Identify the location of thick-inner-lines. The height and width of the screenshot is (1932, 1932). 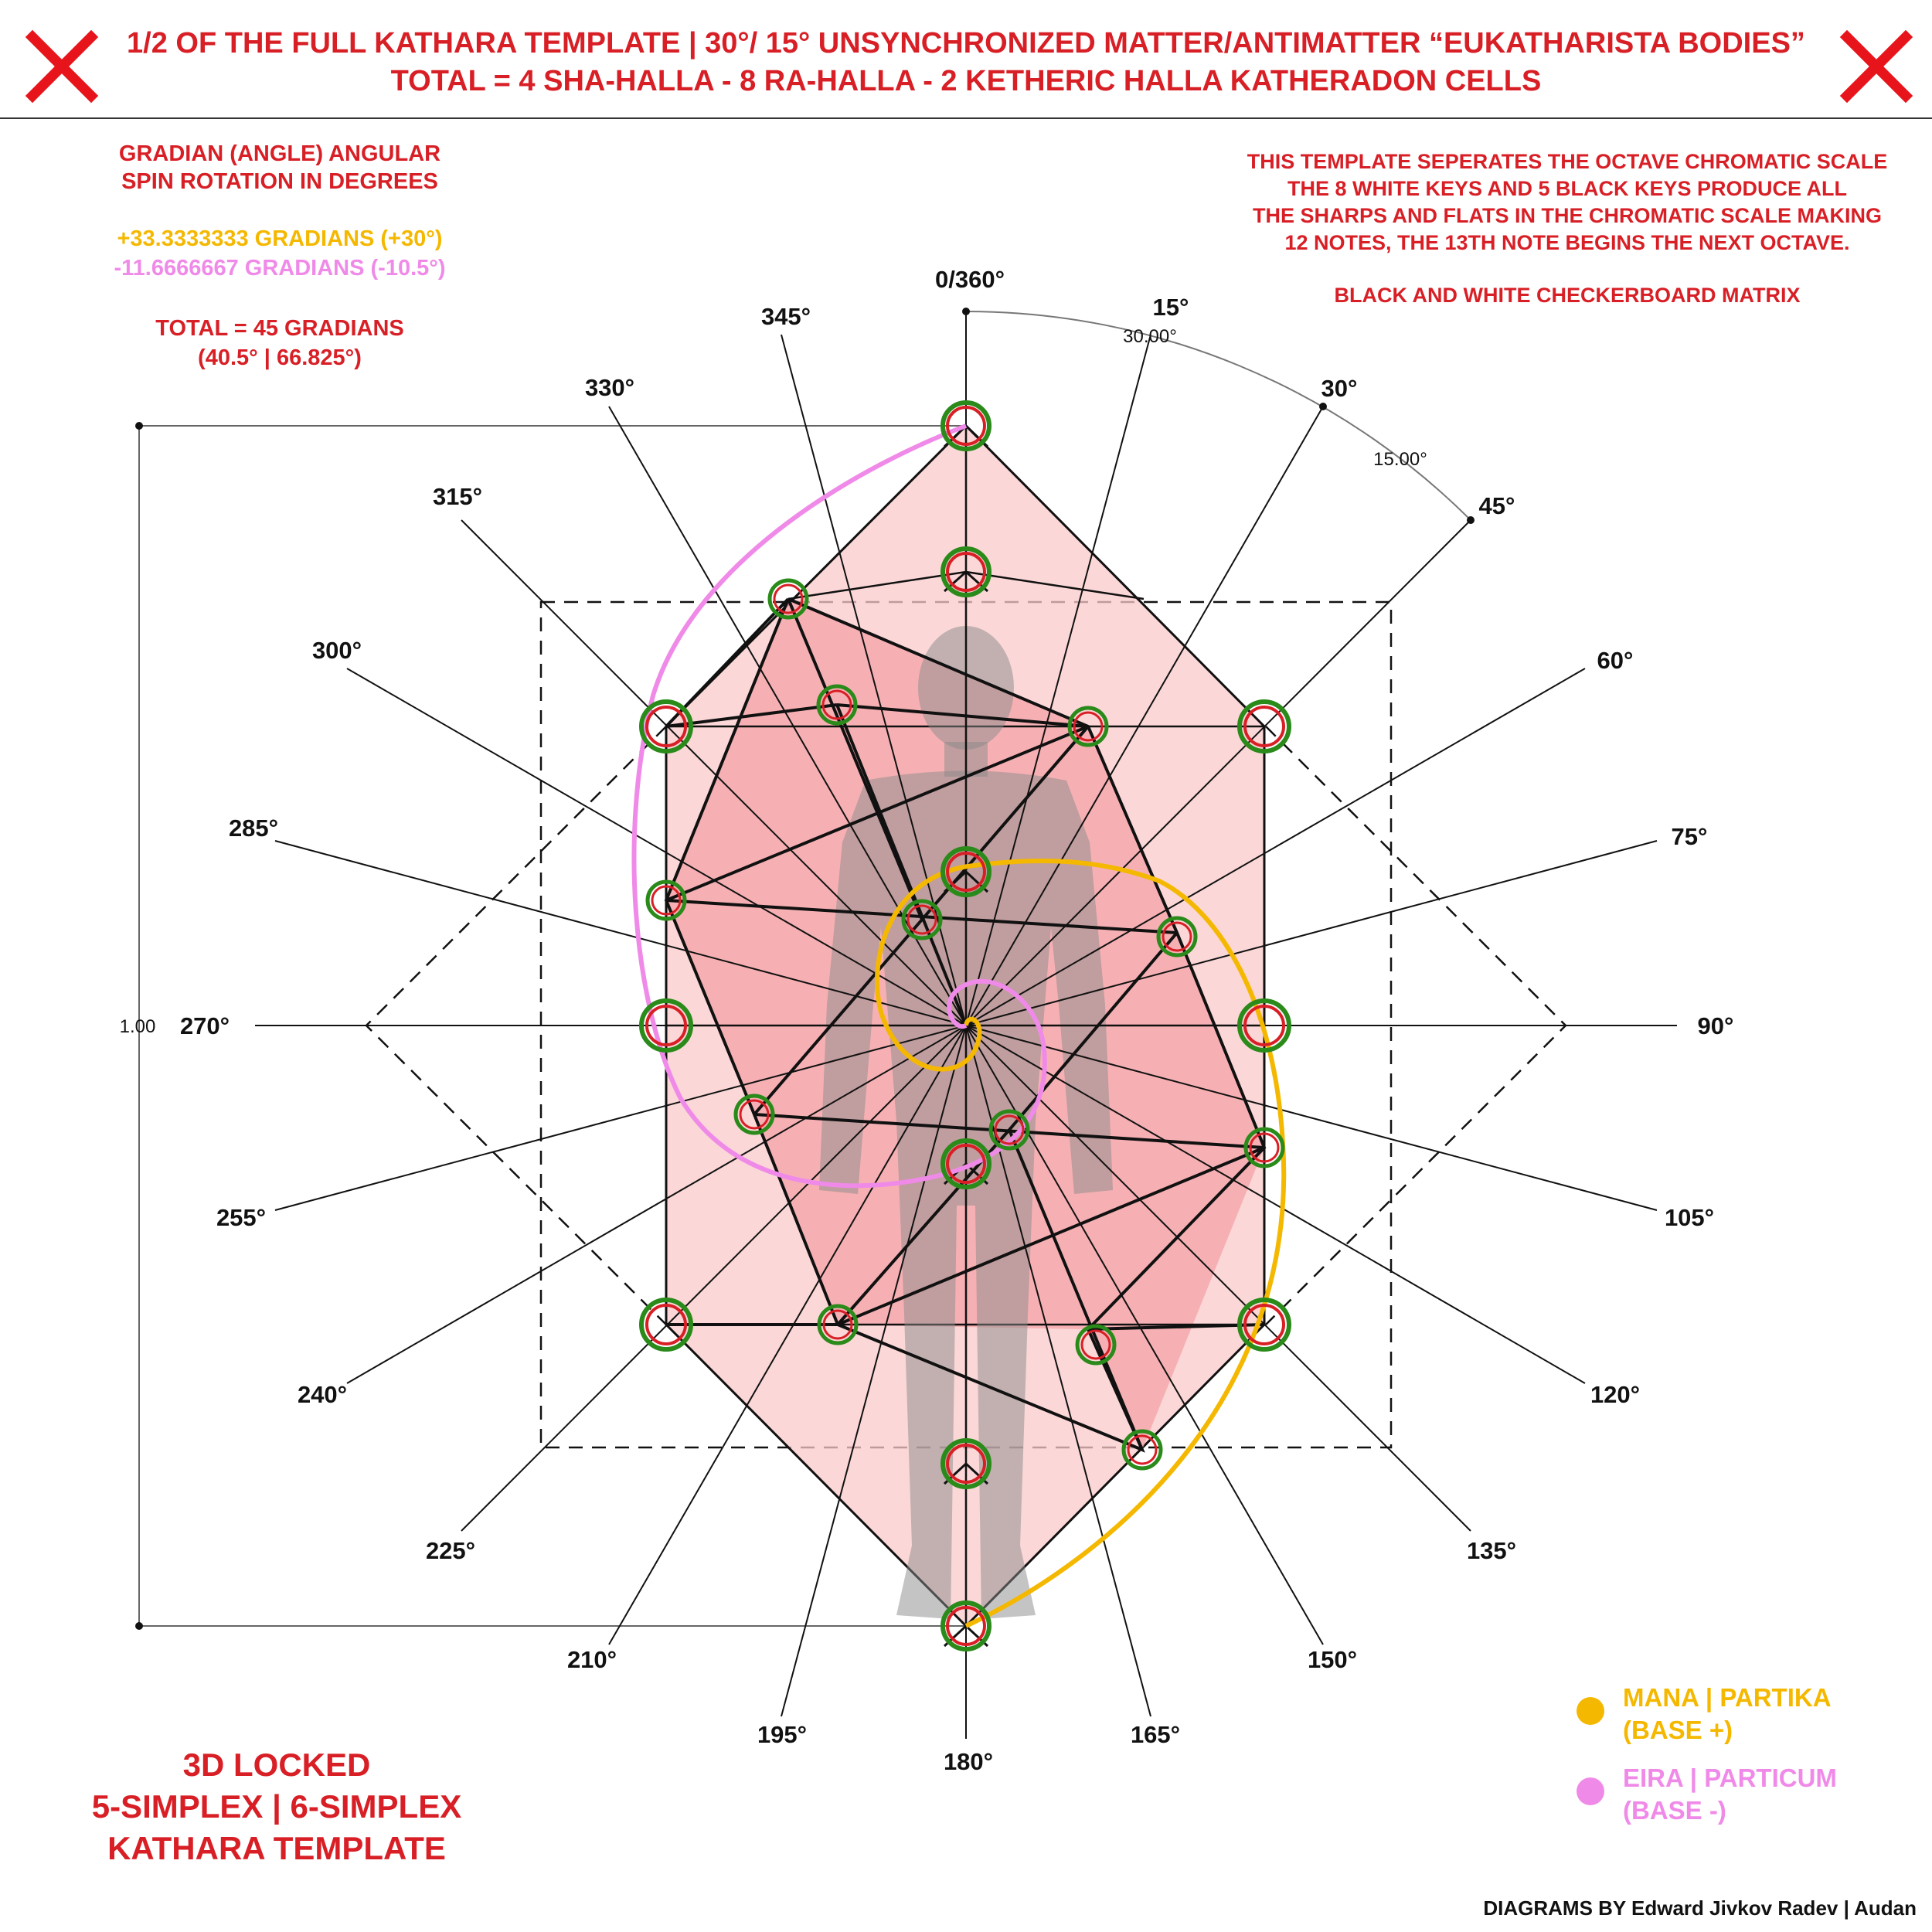
(965, 1025).